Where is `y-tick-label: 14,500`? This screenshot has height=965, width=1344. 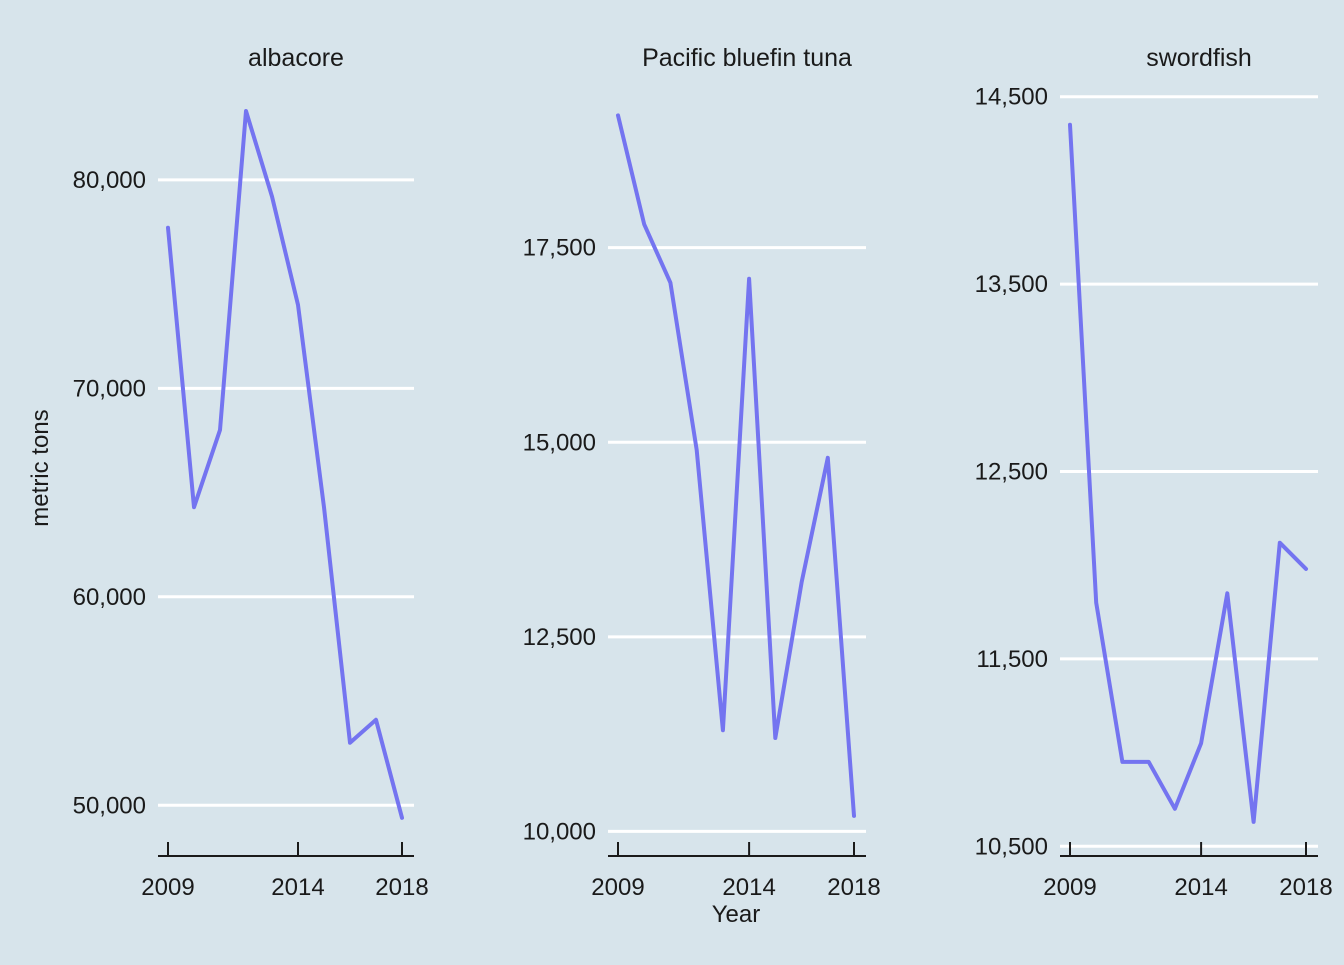
y-tick-label: 14,500 is located at coordinates (1011, 97).